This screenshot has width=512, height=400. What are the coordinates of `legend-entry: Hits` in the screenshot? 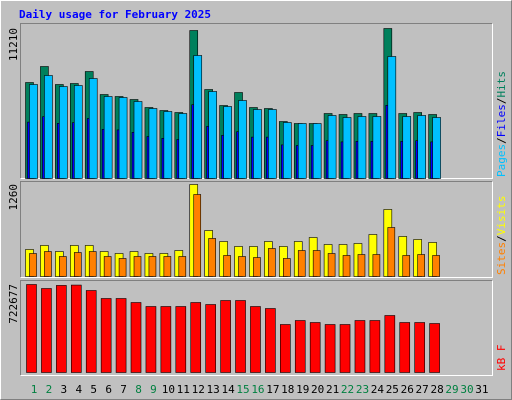 It's located at (501, 84).